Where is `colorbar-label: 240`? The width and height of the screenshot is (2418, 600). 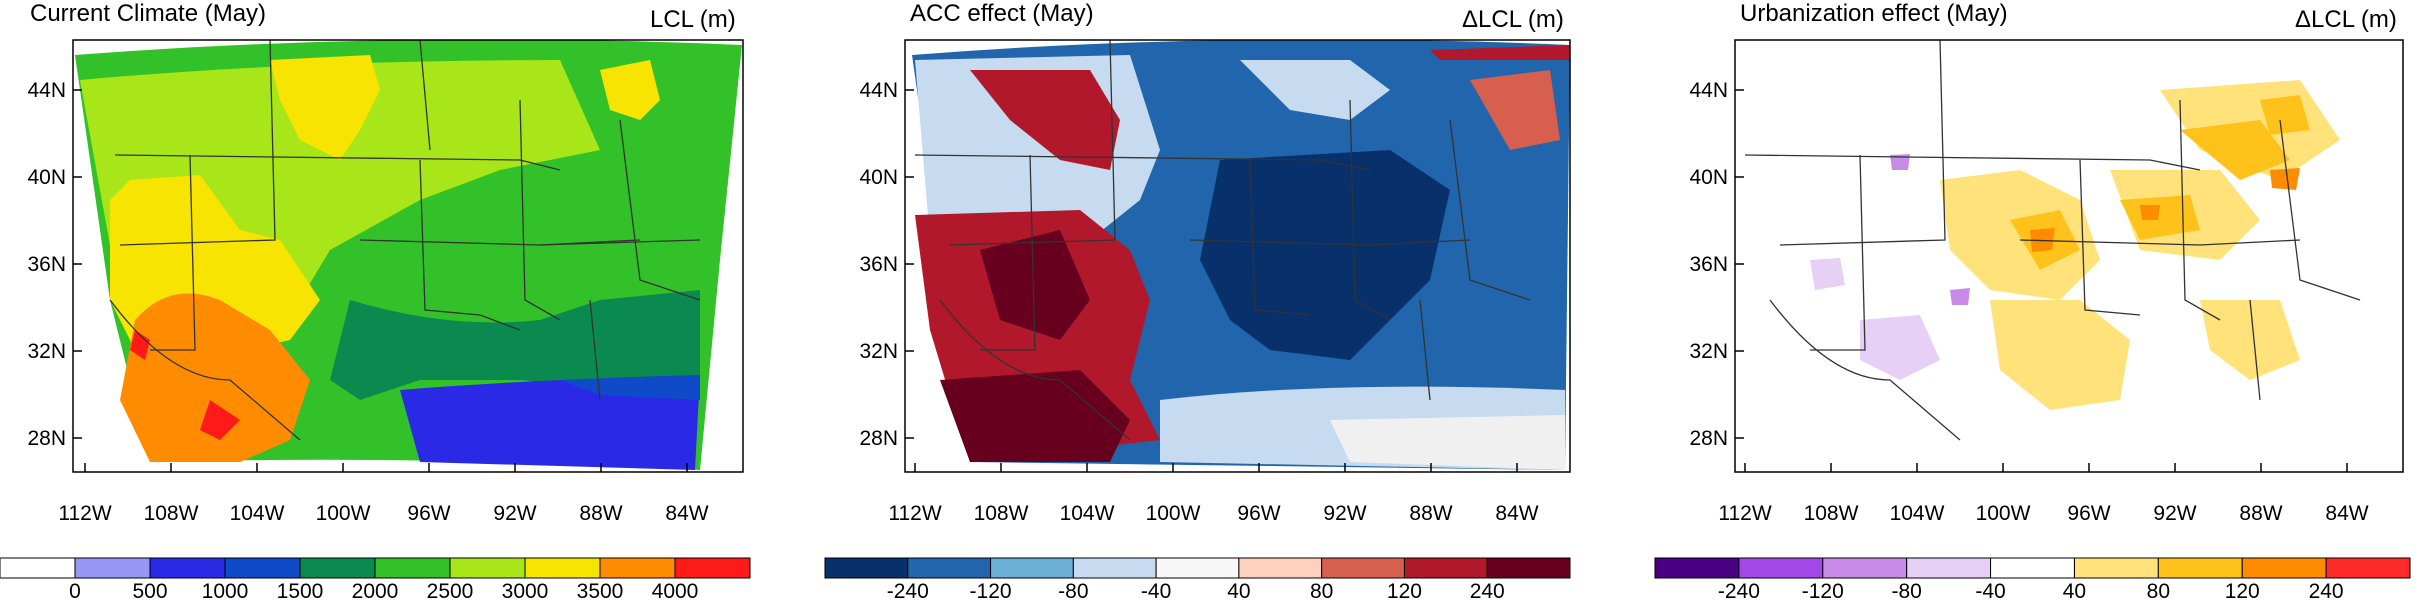 colorbar-label: 240 is located at coordinates (2326, 590).